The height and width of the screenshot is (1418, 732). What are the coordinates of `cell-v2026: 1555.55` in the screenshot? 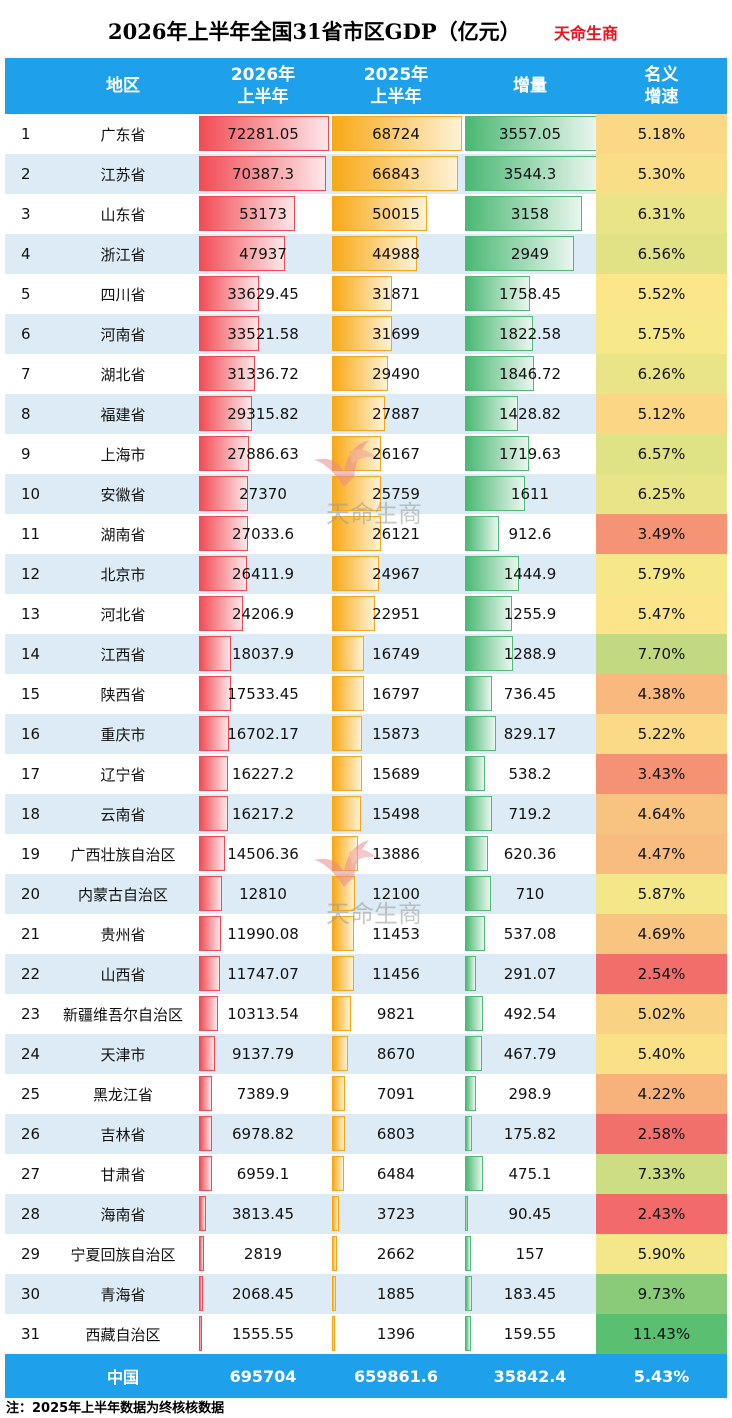 It's located at (263, 1334).